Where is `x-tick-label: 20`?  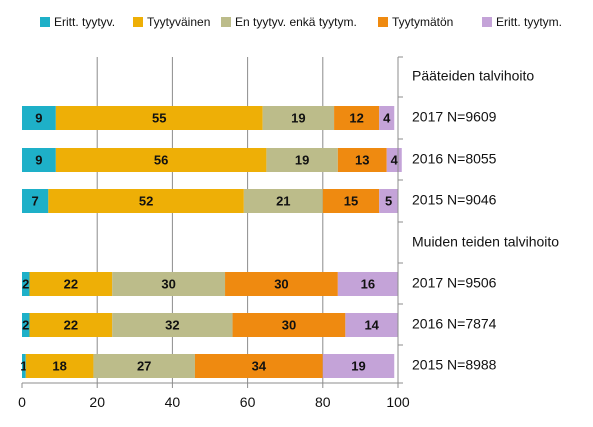
x-tick-label: 20 is located at coordinates (97, 402).